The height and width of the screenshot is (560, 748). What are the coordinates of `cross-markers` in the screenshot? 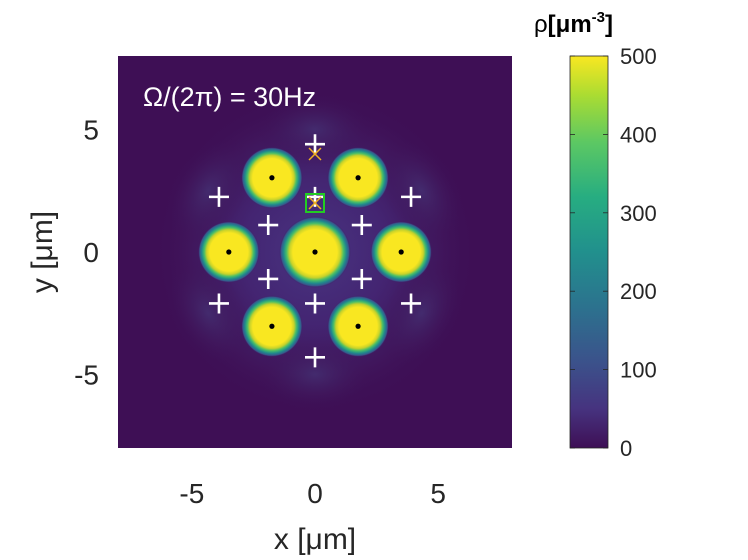 It's located at (315, 178).